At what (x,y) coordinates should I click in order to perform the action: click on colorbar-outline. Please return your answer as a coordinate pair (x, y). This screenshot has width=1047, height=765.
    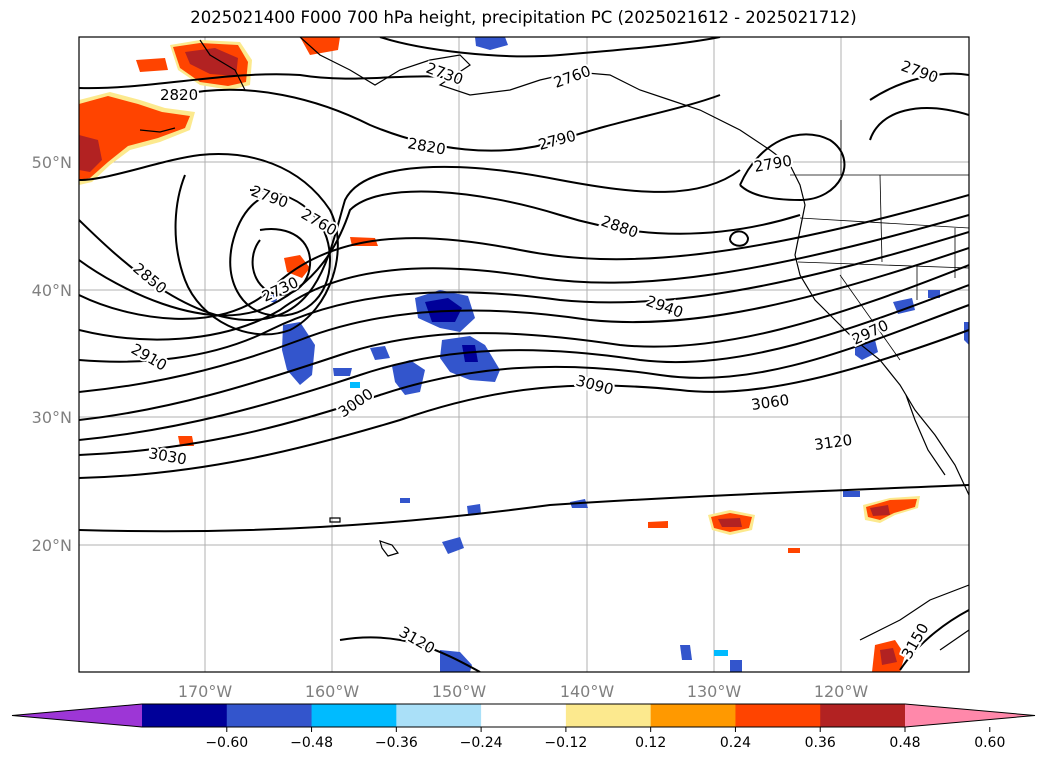
    Looking at the image, I should click on (523, 715).